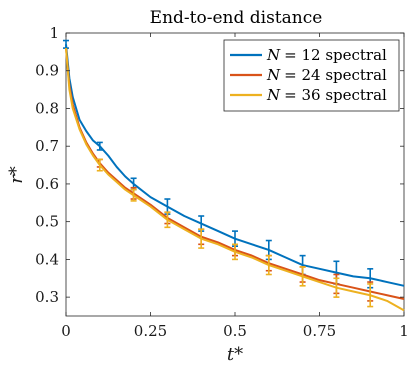  Describe the element at coordinates (236, 18) in the screenshot. I see `chart-title: End-to-end distance` at that location.